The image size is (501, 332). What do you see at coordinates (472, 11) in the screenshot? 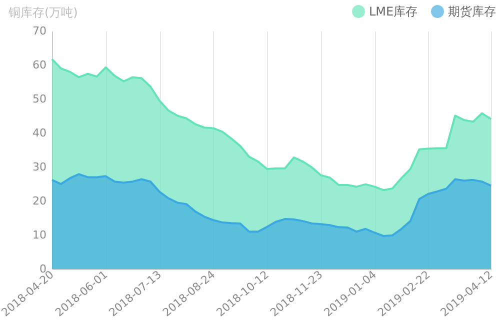
I see `legend-label: 期货库存` at bounding box center [472, 11].